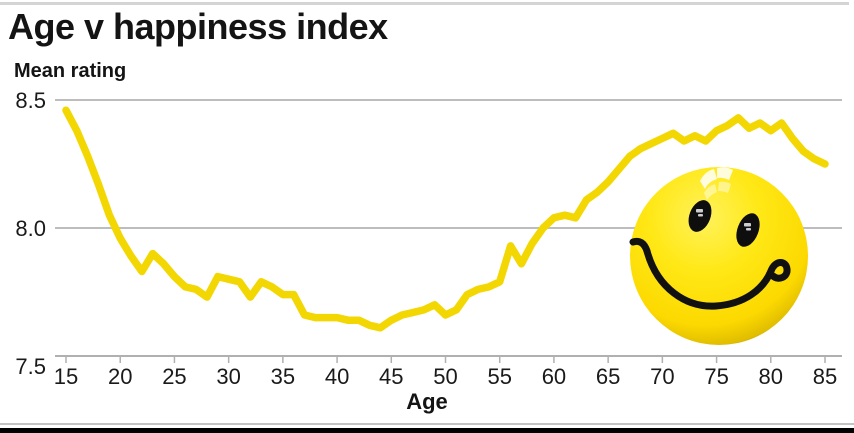  Describe the element at coordinates (120, 376) in the screenshot. I see `x-tick-label: 20` at that location.